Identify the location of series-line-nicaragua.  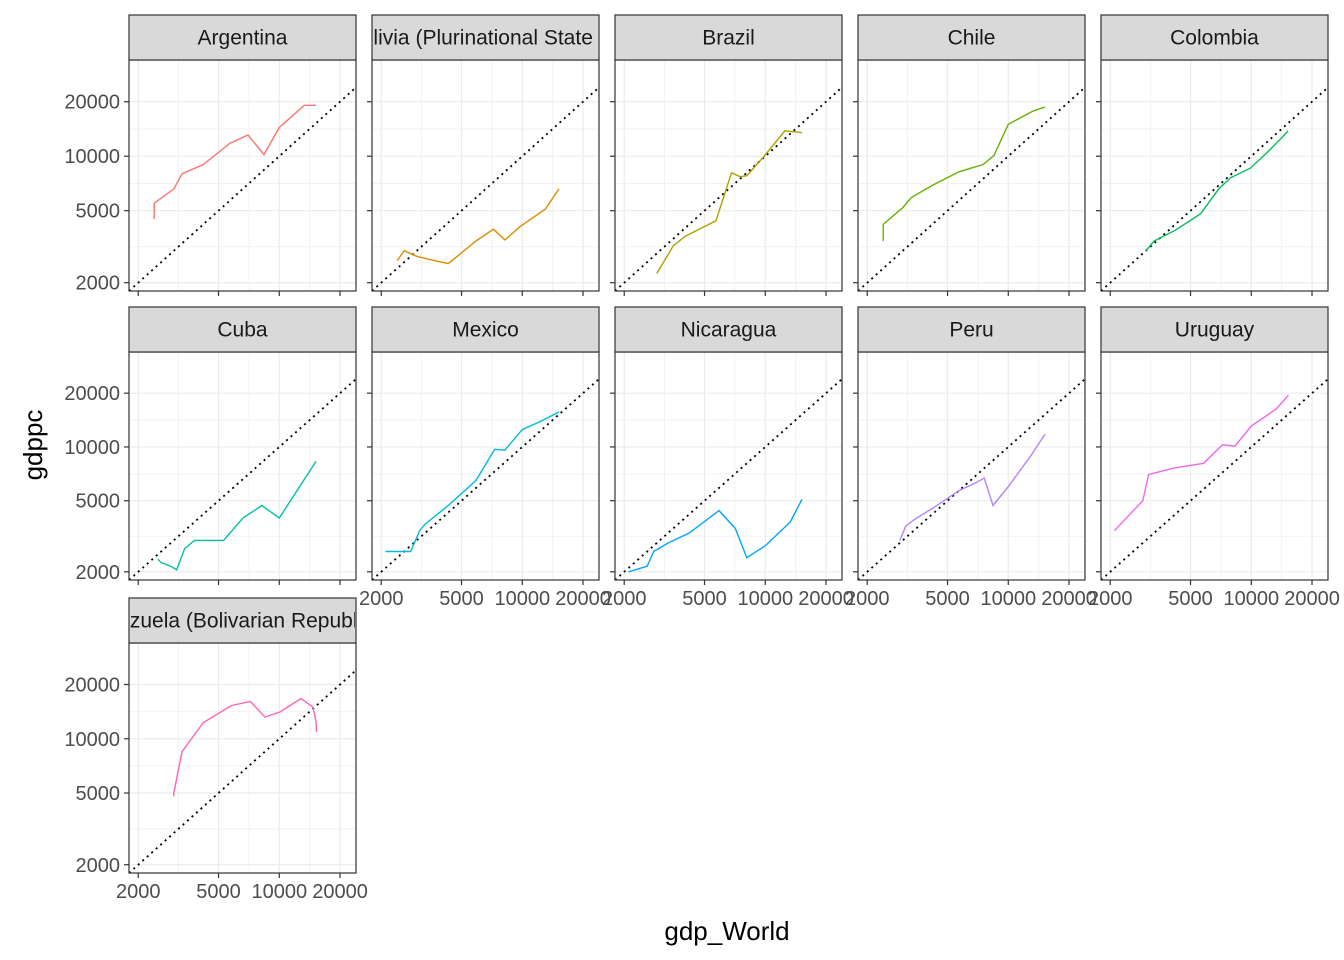
(715, 535).